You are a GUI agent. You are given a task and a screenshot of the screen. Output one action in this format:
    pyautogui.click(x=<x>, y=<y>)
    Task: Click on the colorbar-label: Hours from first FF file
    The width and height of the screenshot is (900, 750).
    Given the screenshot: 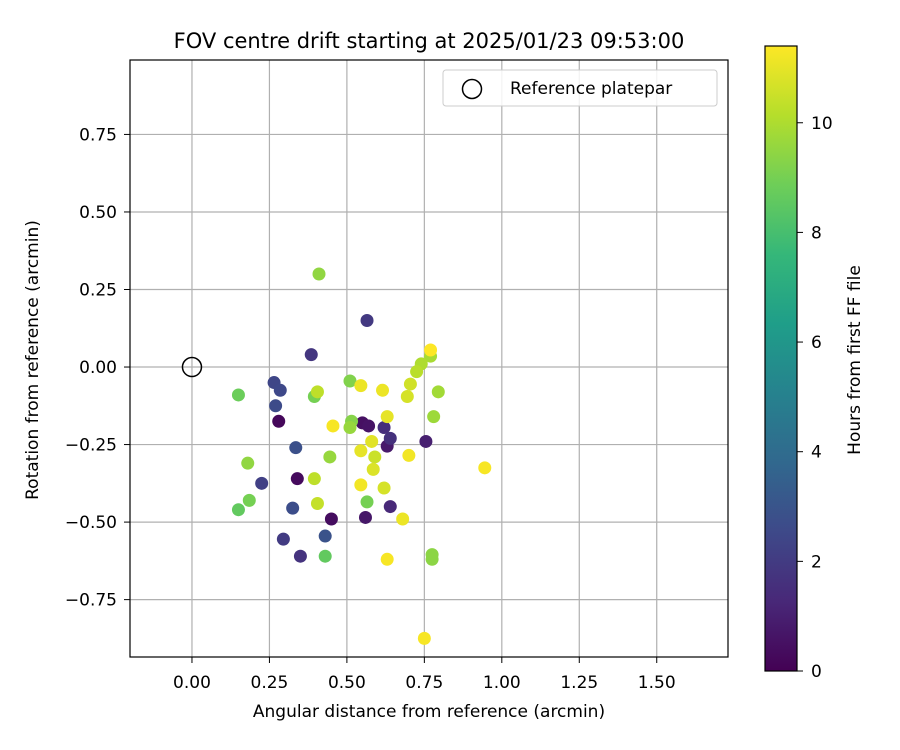 What is the action you would take?
    pyautogui.click(x=855, y=360)
    